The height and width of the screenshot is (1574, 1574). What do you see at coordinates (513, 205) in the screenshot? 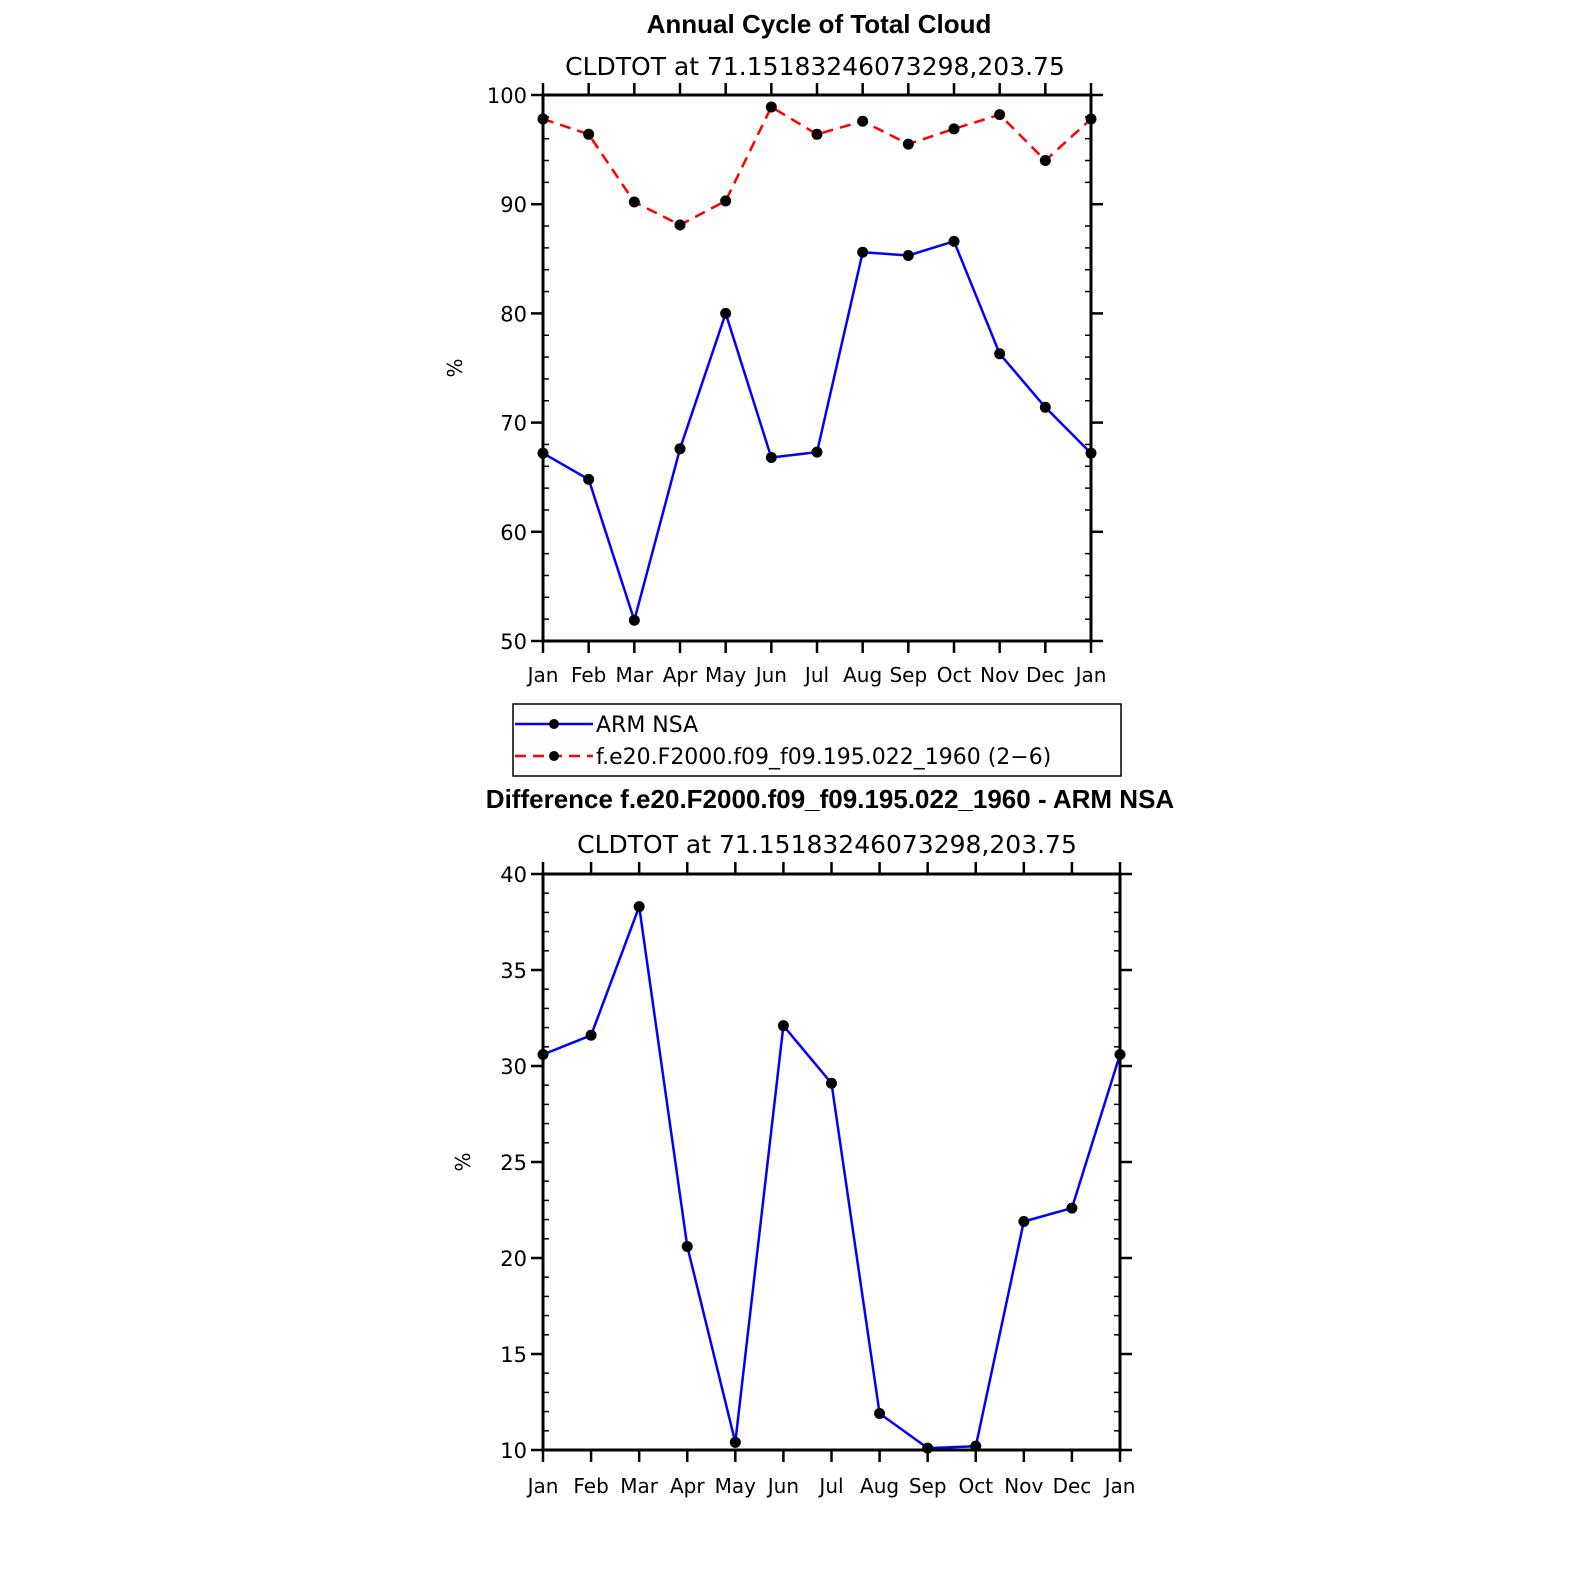
I see `y-tick-label: 90` at bounding box center [513, 205].